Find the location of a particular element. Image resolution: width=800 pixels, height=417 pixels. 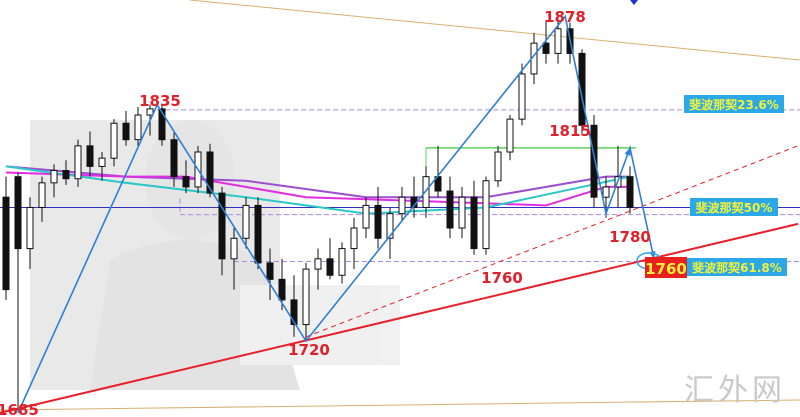

price-label-1720: 1720 is located at coordinates (309, 350).